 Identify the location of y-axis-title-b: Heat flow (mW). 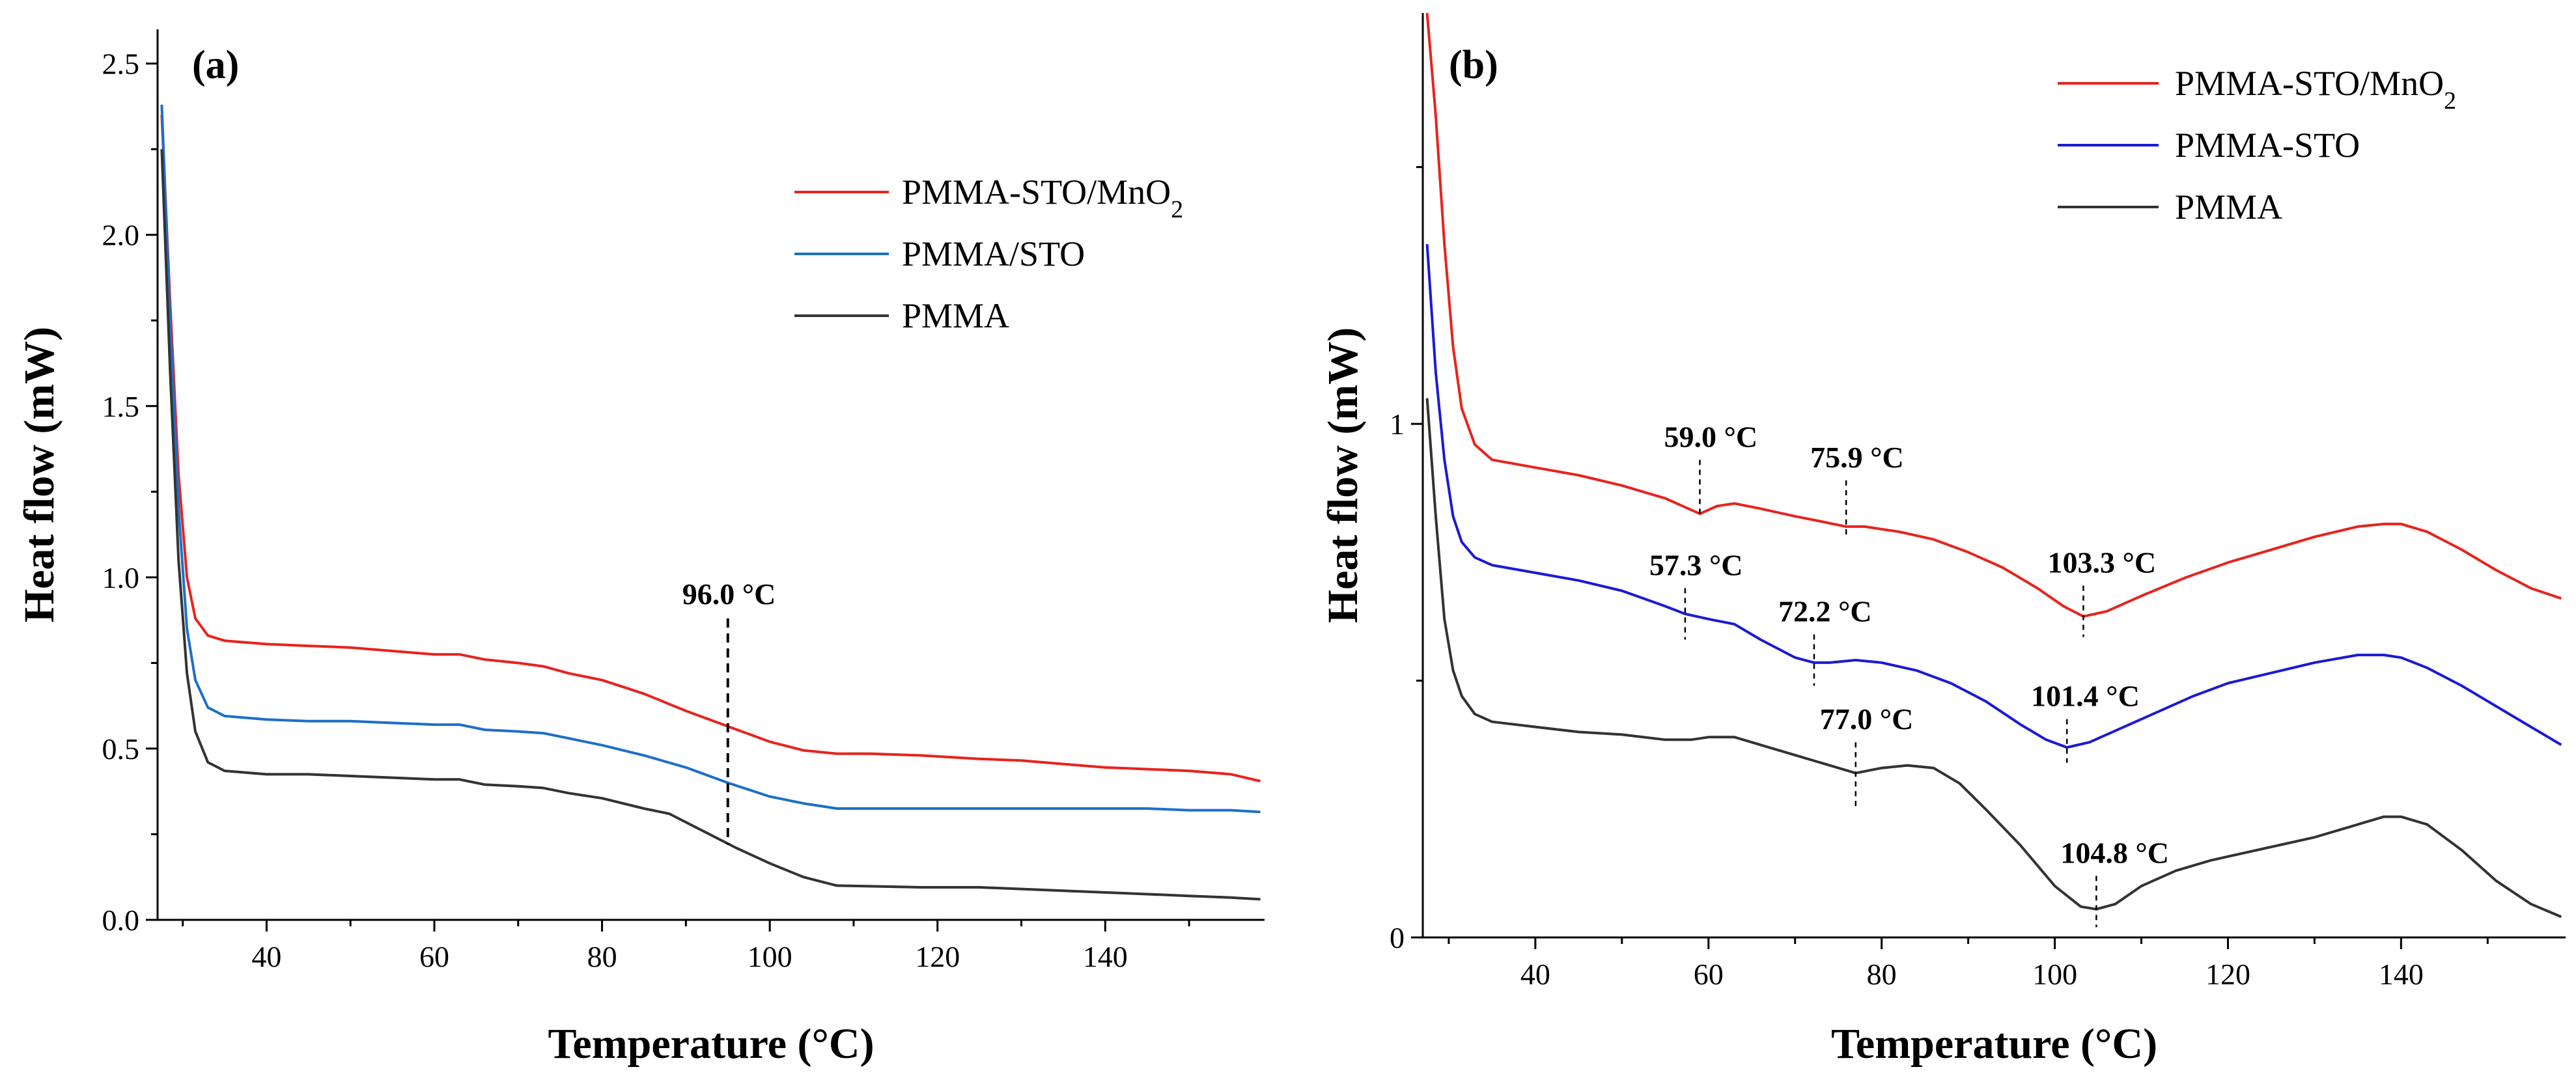
(1343, 475).